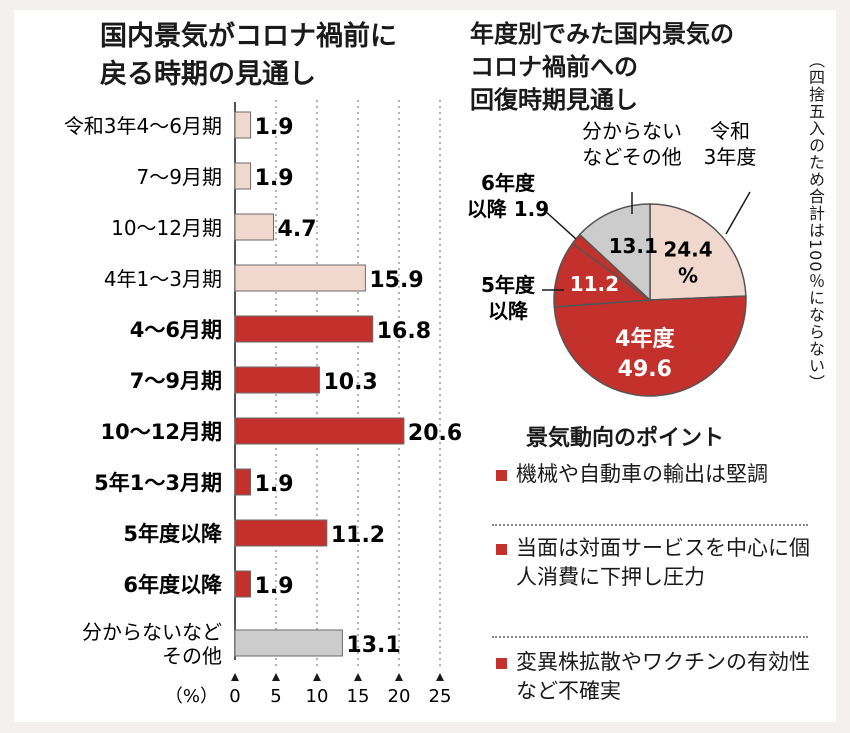  What do you see at coordinates (399, 696) in the screenshot?
I see `x-tick-label: 20` at bounding box center [399, 696].